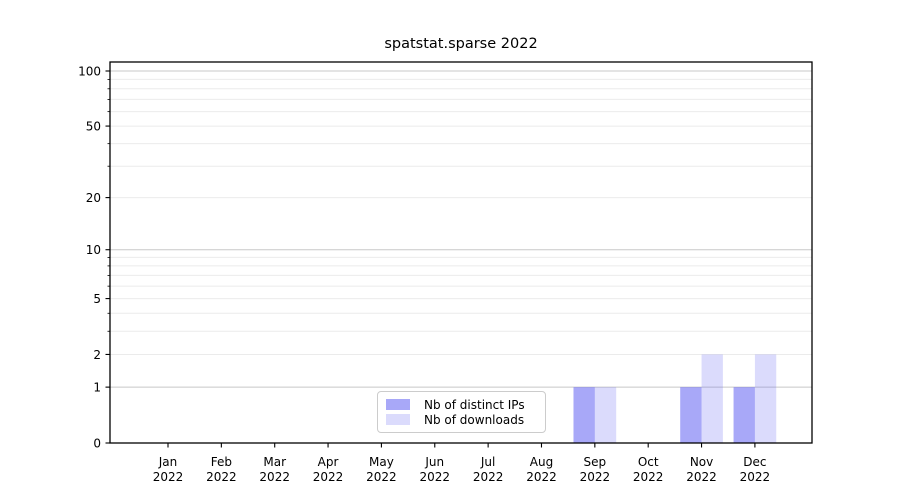 The height and width of the screenshot is (500, 900). Describe the element at coordinates (434, 462) in the screenshot. I see `x-tick-label-month: Jun` at that location.